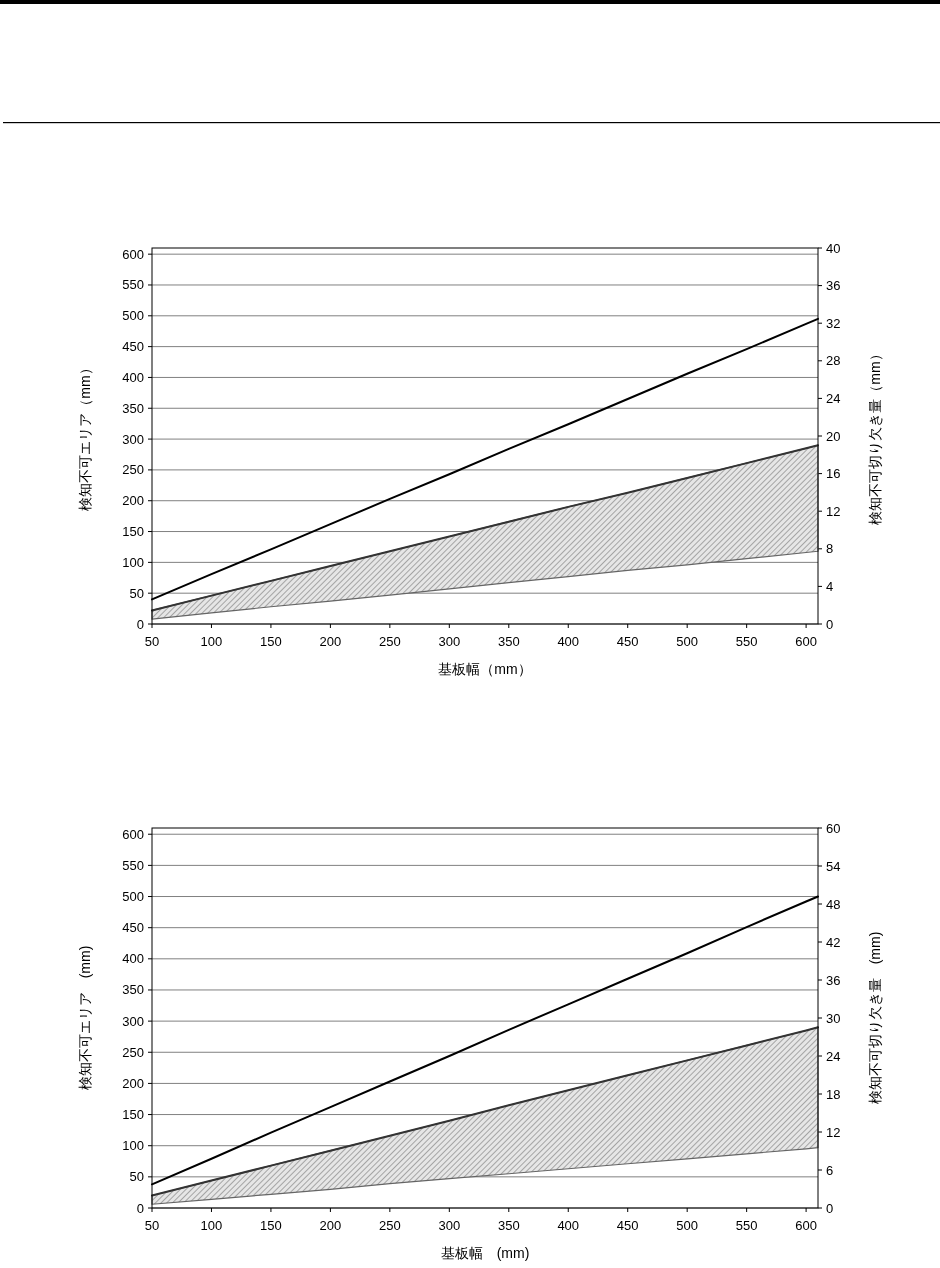 This screenshot has height=1268, width=940. I want to click on y2-tick-label: 30, so click(833, 1018).